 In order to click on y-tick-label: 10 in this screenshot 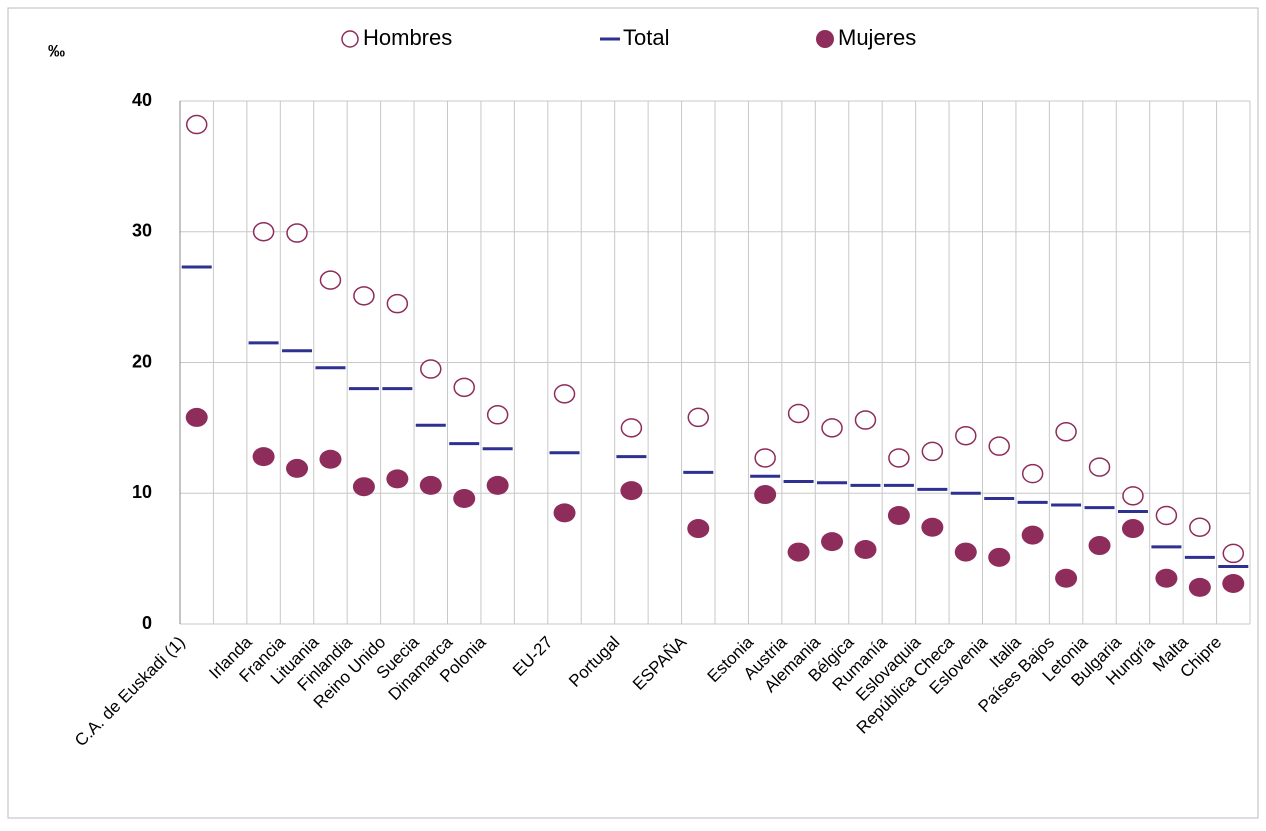, I will do `click(142, 492)`.